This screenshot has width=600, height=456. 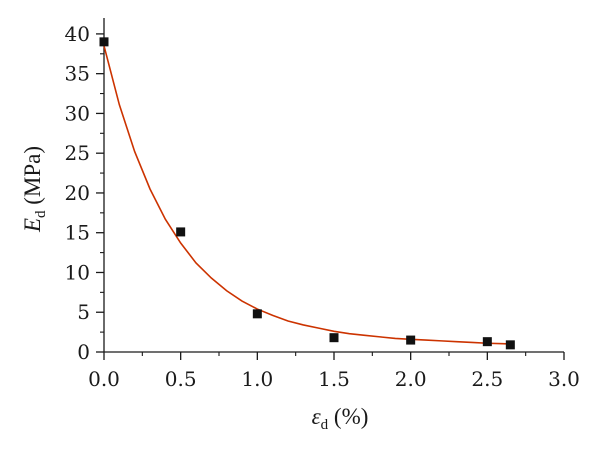 What do you see at coordinates (77, 74) in the screenshot?
I see `y-tick-label: 35` at bounding box center [77, 74].